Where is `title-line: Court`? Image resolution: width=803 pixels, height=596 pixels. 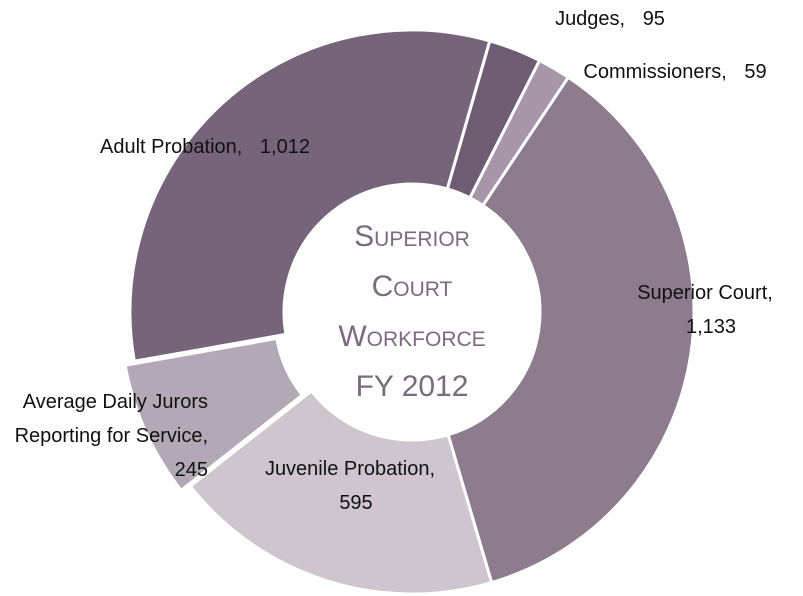 title-line: Court is located at coordinates (412, 286).